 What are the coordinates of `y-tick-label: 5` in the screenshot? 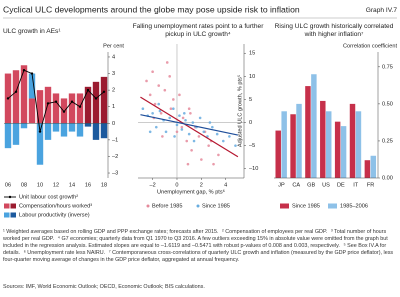 It's located at (250, 100).